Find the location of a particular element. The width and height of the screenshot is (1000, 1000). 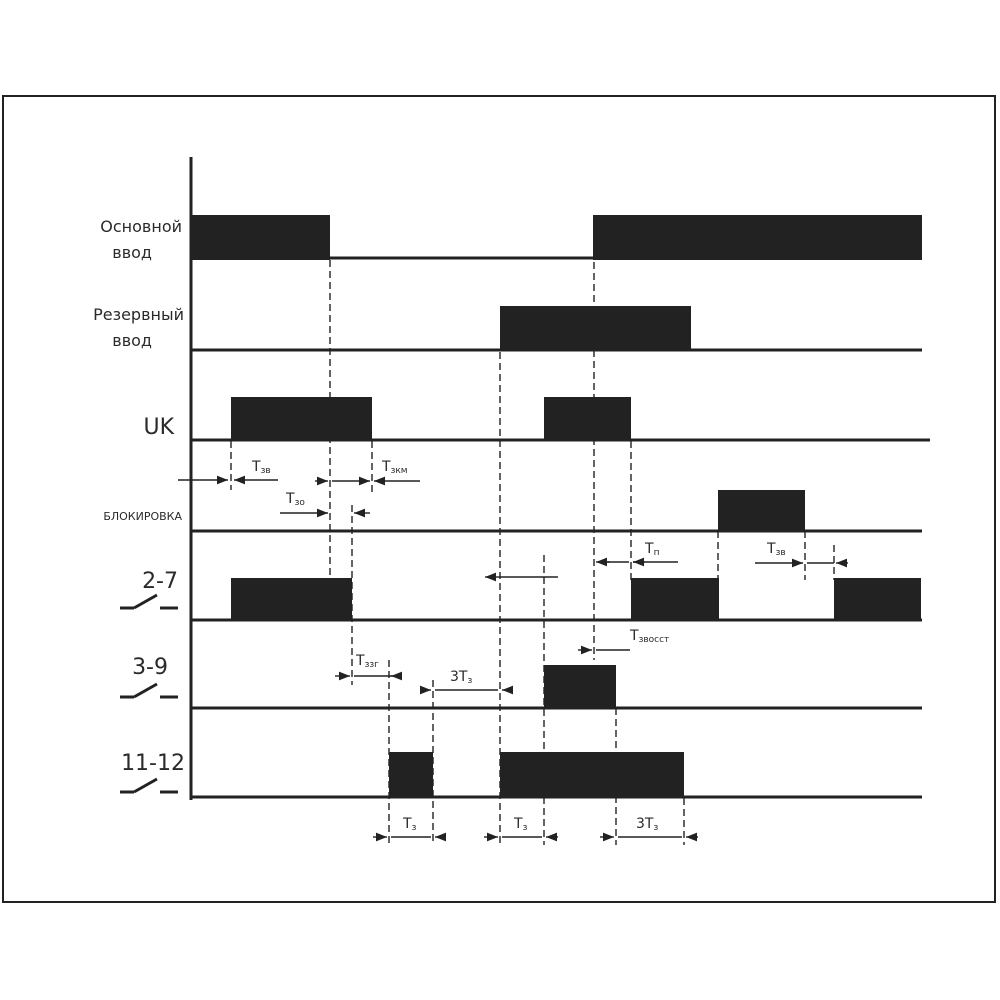

label-osnovnoy-2: ввод is located at coordinates (132, 252).